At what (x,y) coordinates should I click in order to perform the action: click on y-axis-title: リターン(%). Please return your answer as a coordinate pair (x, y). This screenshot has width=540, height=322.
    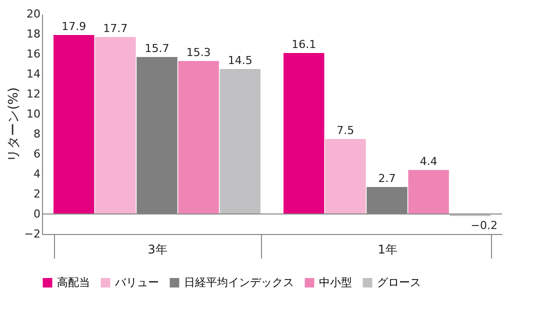
    Looking at the image, I should click on (14, 124).